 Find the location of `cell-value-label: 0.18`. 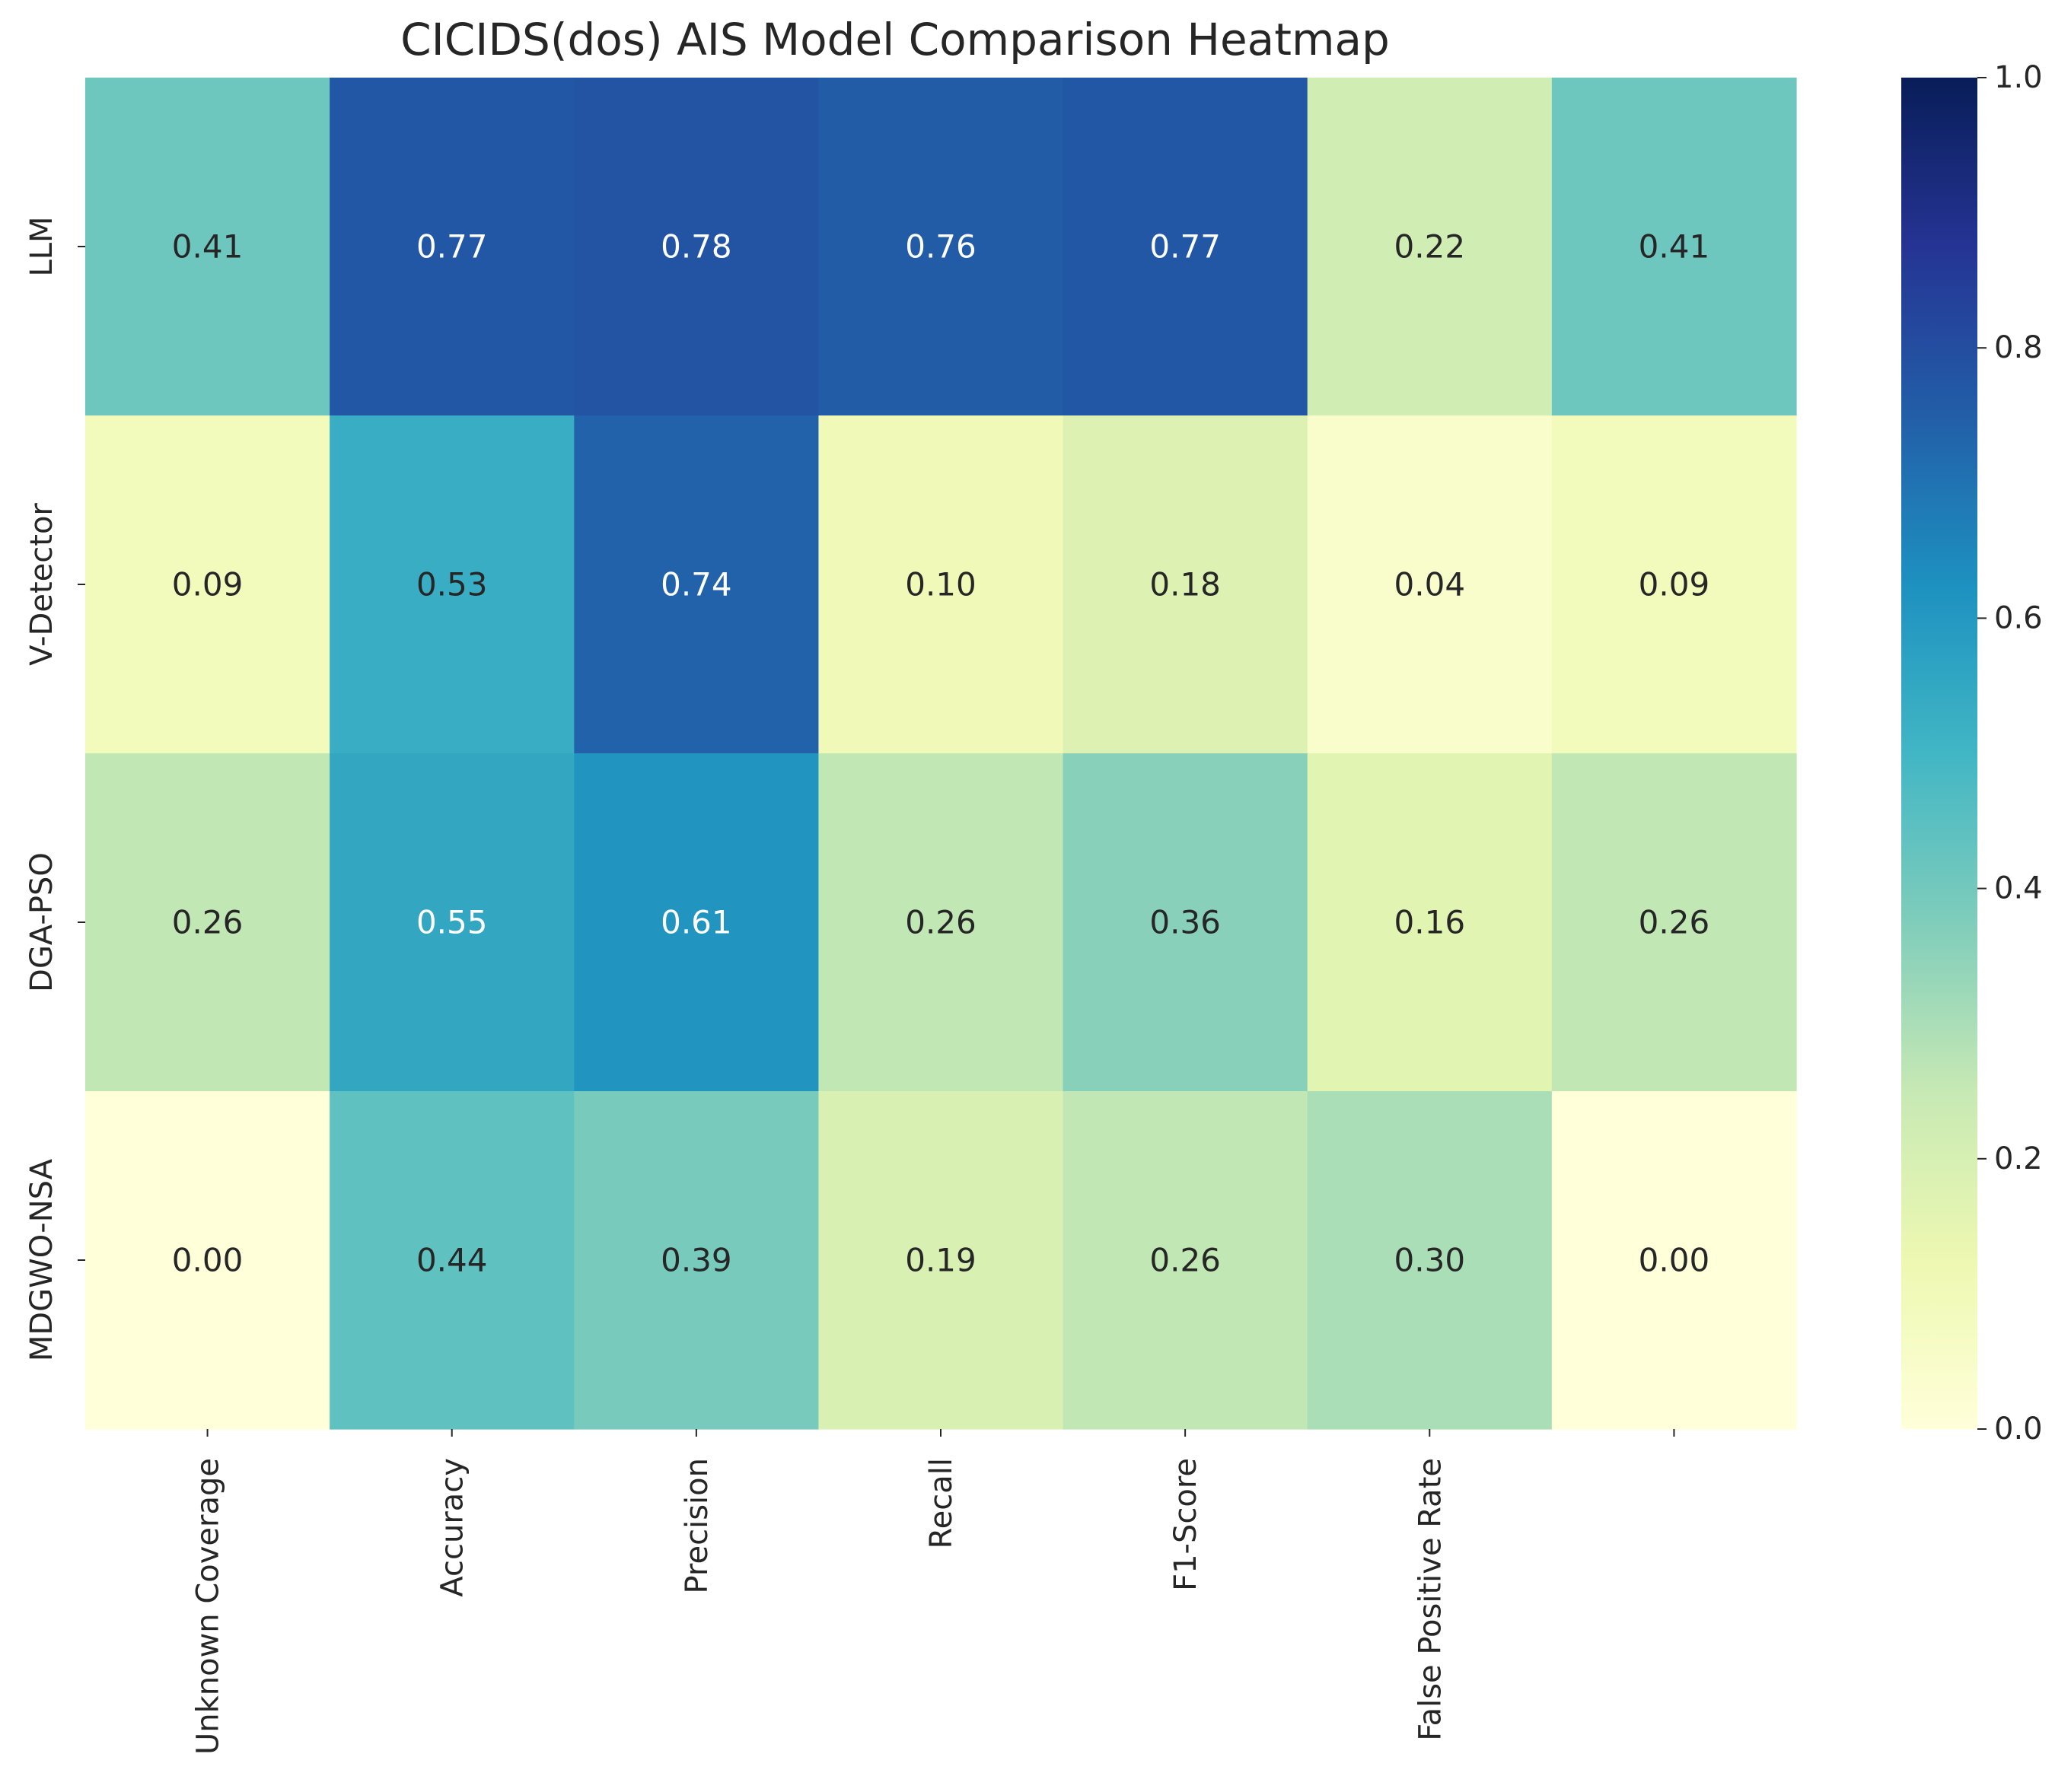

cell-value-label: 0.18 is located at coordinates (1185, 584).